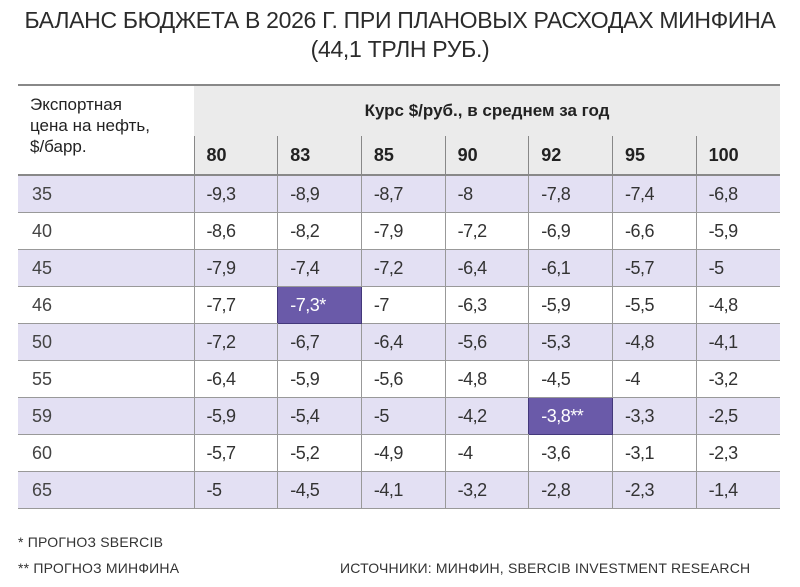 The height and width of the screenshot is (587, 800). I want to click on table-cell: -8,7, so click(403, 194).